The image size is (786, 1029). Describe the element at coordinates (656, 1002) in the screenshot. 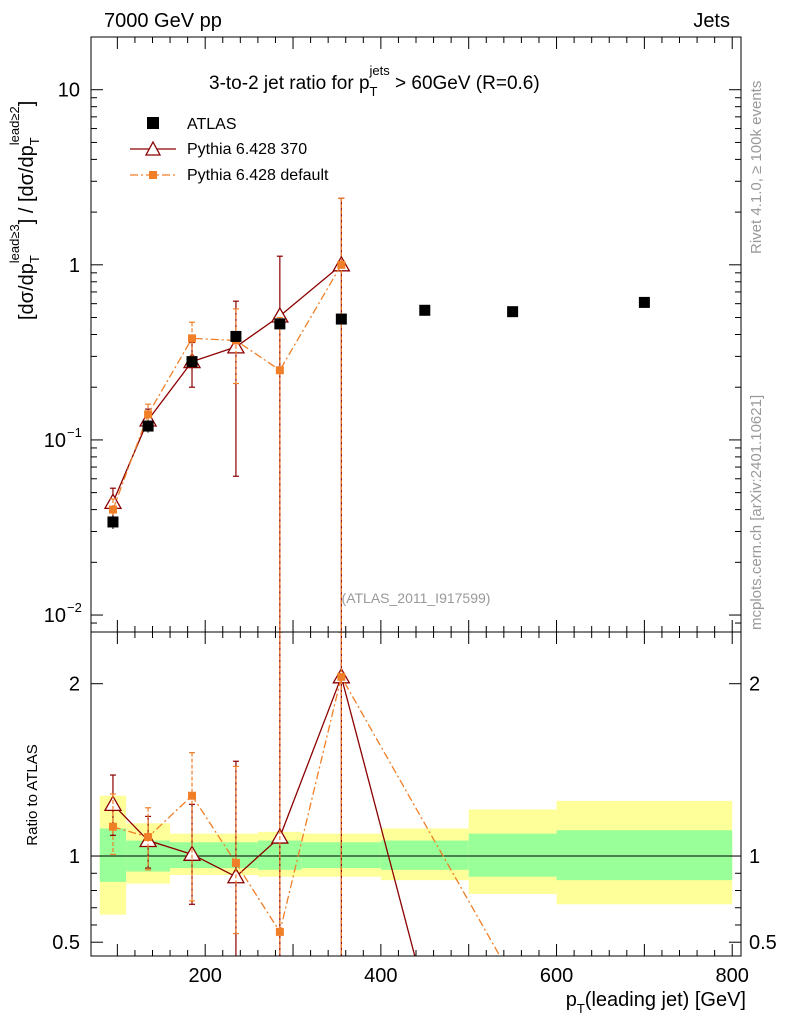

I see `x-axis-label: pT(leading jet) [GeV]` at that location.